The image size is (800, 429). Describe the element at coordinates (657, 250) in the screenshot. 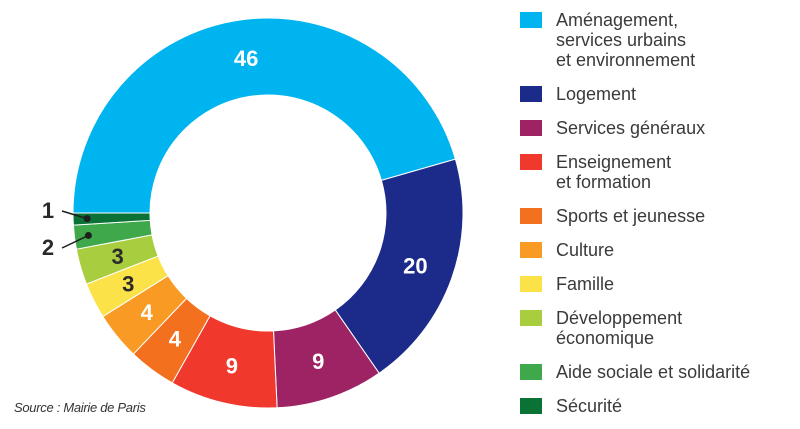

I see `legend-item: Culture` at that location.